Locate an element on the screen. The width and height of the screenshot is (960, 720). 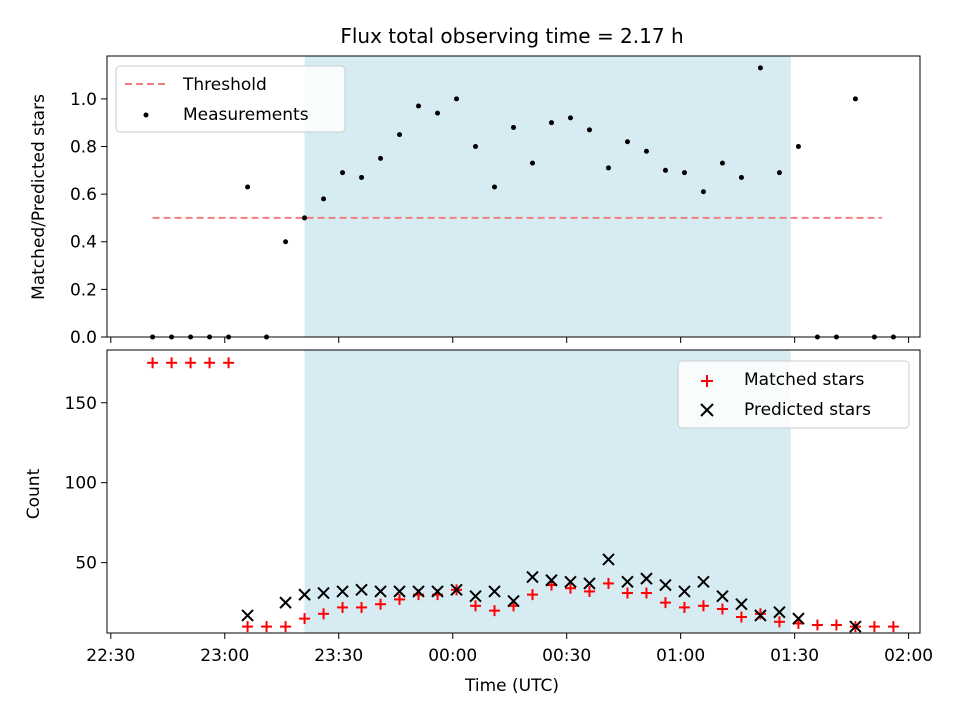
x-tick-label: 01:30 is located at coordinates (794, 656).